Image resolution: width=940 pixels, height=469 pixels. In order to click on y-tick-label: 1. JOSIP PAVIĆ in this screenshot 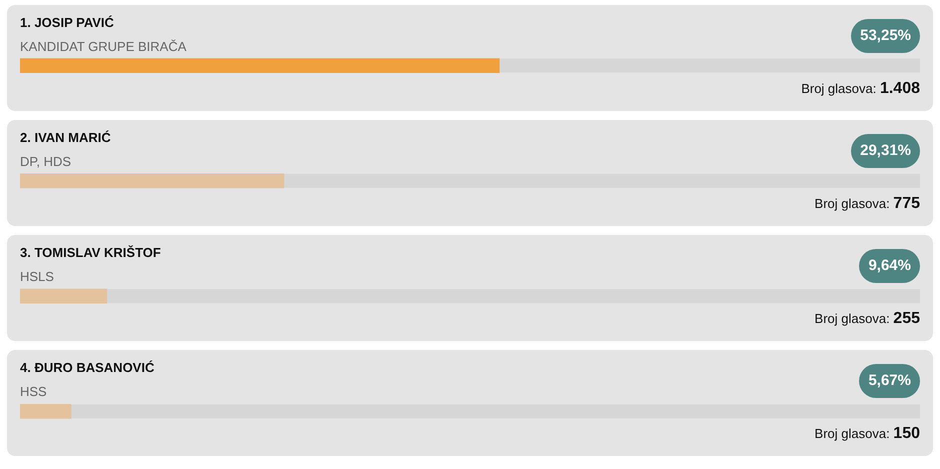, I will do `click(67, 22)`.